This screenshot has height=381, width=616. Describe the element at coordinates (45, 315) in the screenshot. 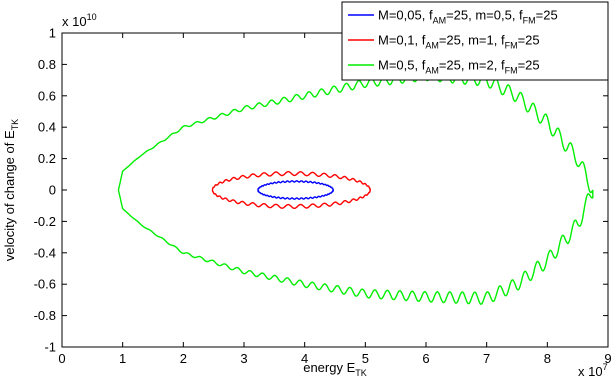

I see `y-tick-label: -0.8` at that location.